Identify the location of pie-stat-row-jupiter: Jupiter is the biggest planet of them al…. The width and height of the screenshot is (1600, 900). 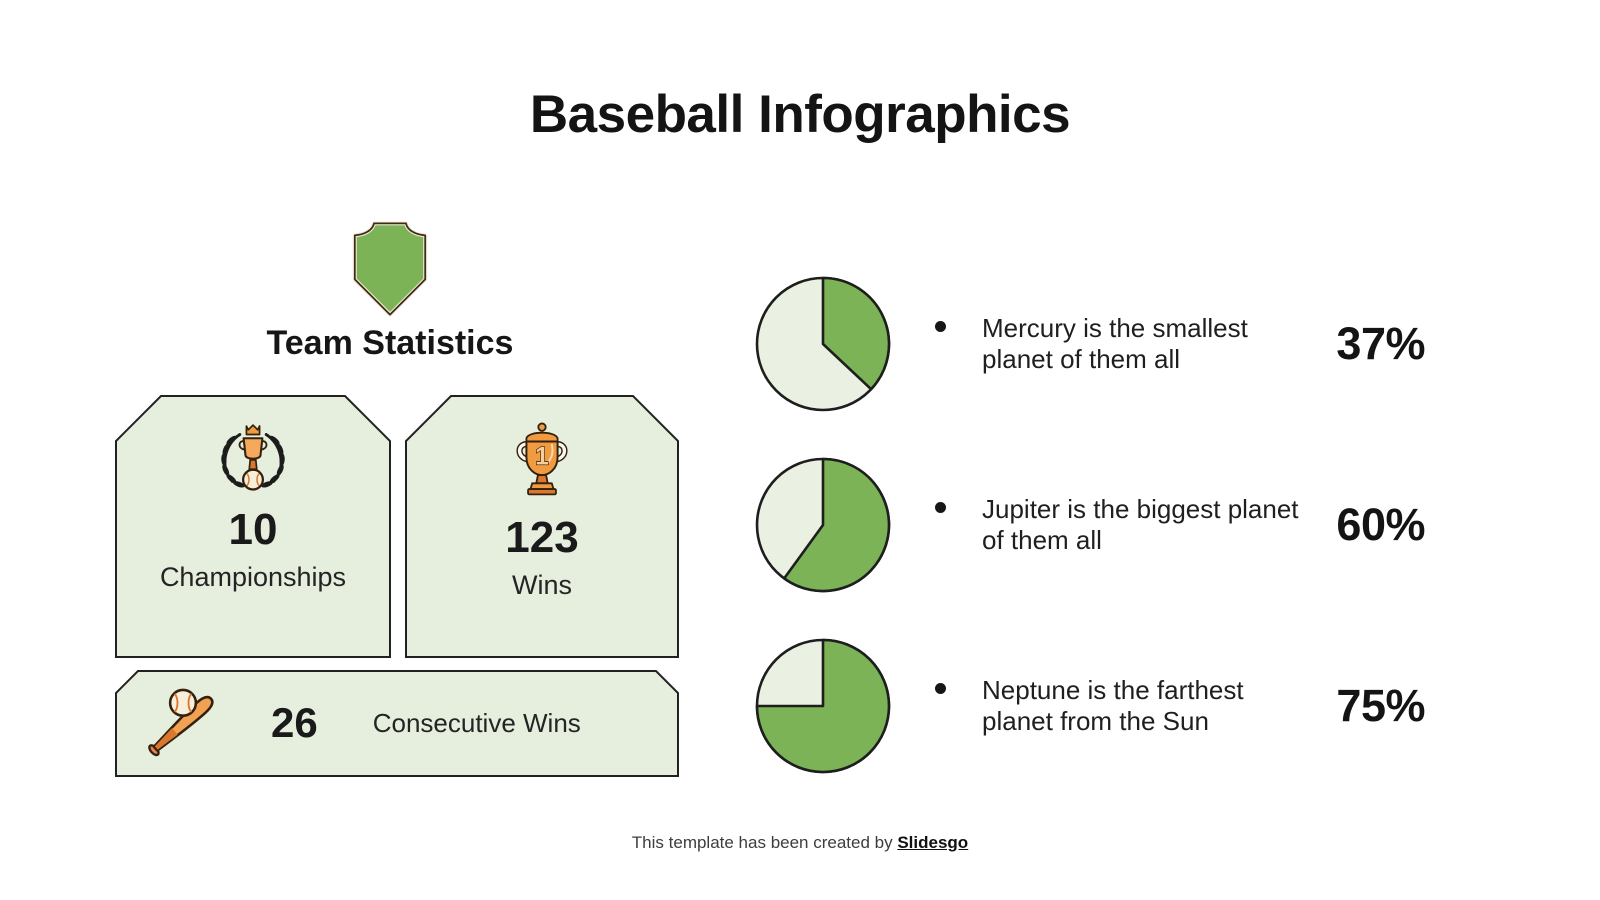
(1089, 525).